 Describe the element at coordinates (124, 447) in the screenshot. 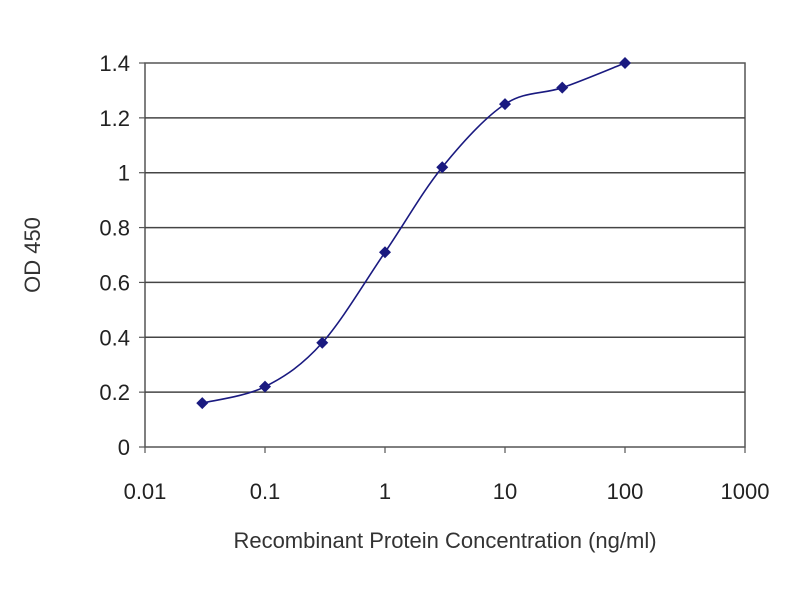

I see `y-tick-label: 0` at that location.